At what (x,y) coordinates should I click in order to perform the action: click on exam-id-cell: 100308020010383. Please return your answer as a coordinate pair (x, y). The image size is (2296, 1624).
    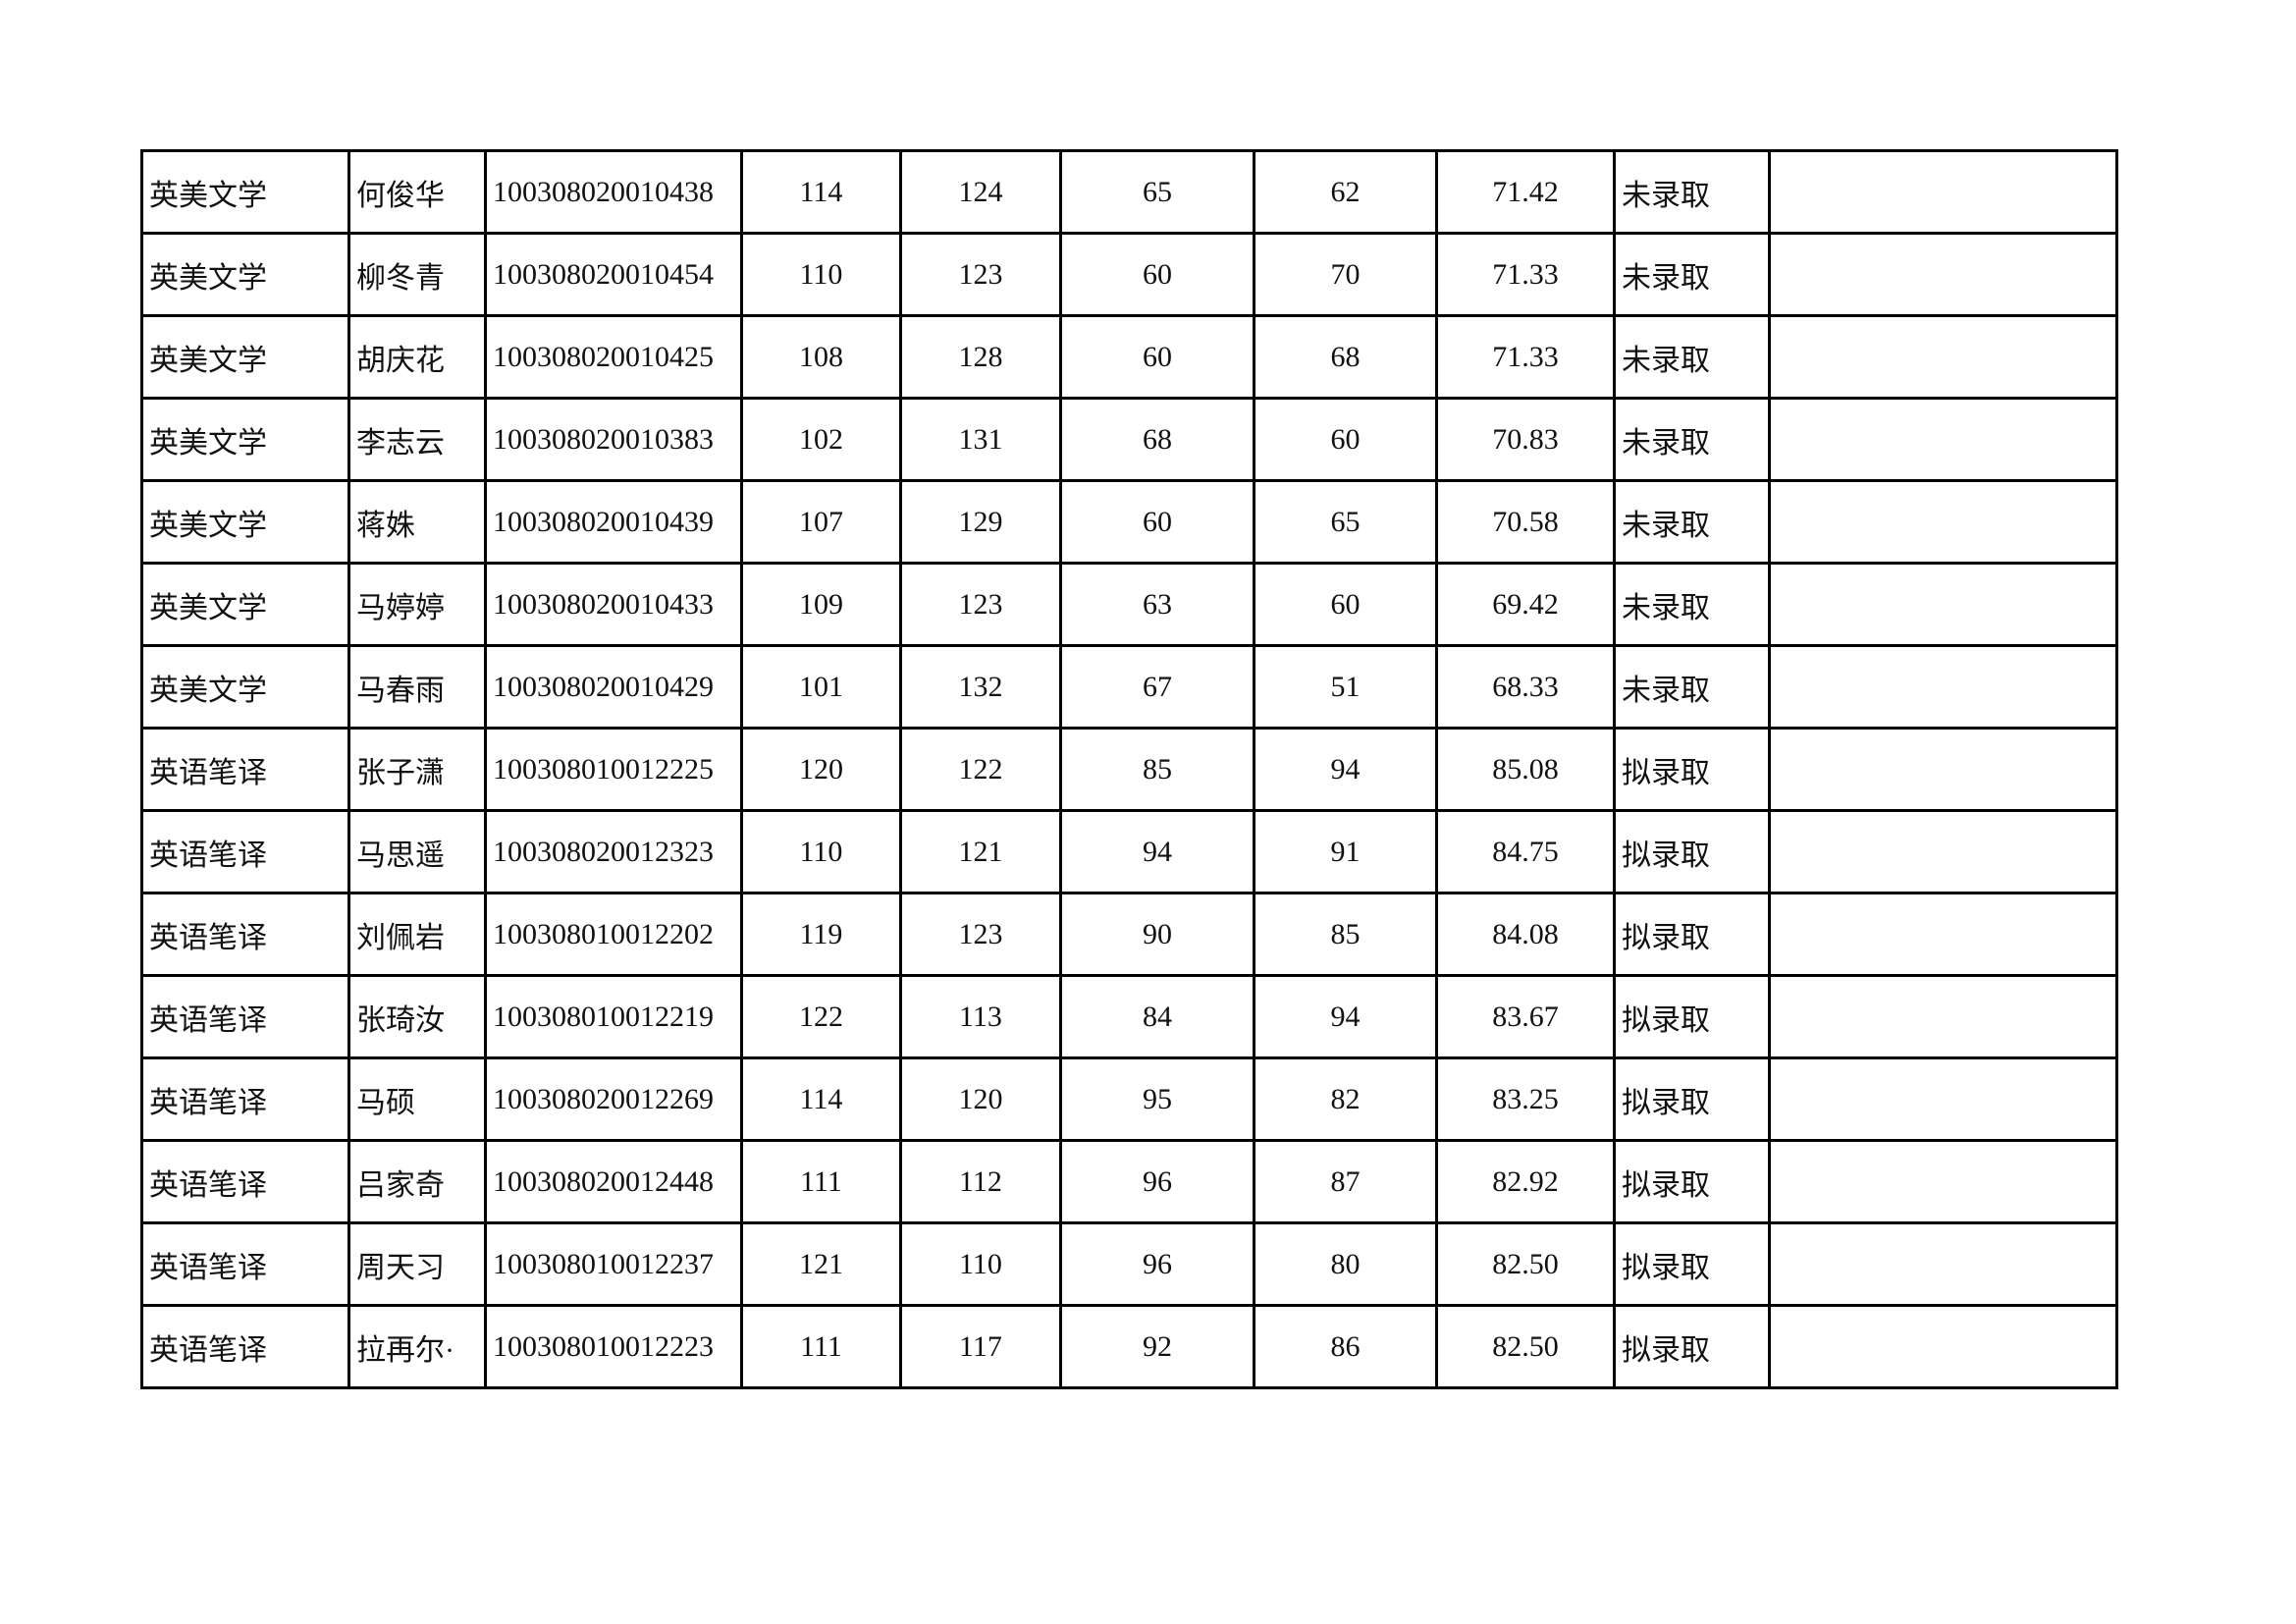
    Looking at the image, I should click on (613, 439).